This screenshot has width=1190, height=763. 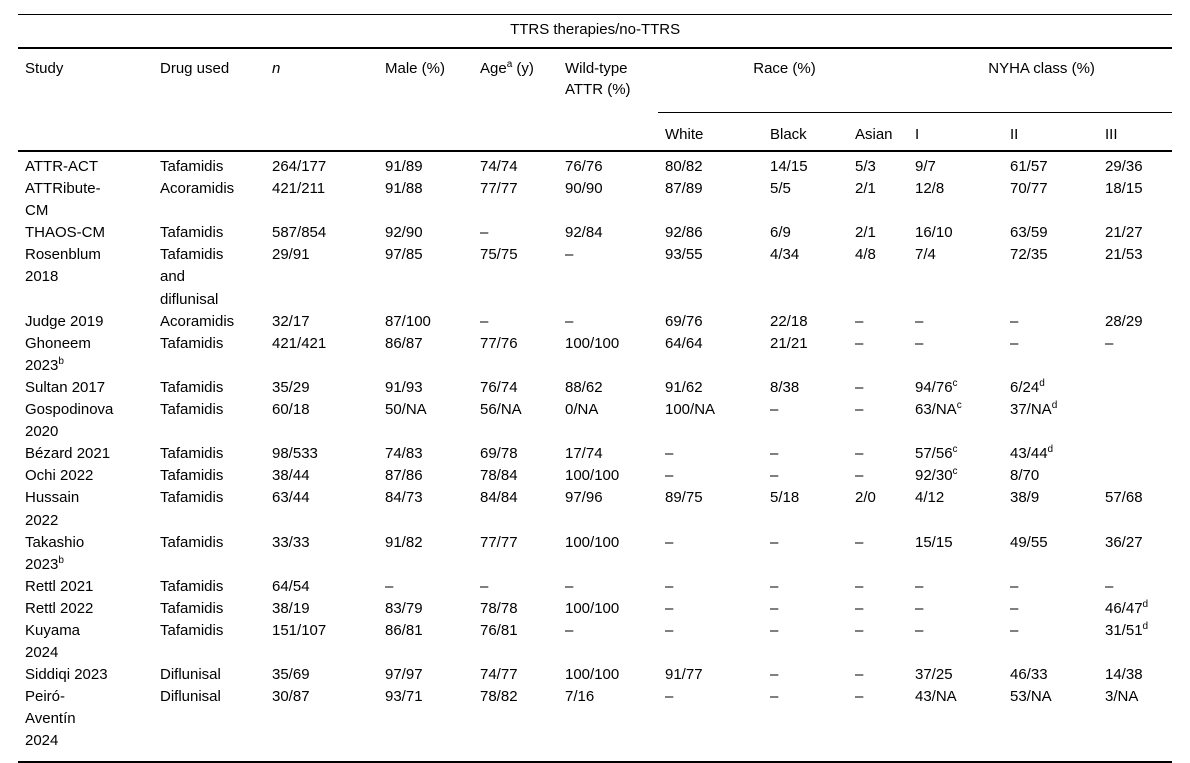 I want to click on table-cell: 63/59, so click(x=1029, y=233).